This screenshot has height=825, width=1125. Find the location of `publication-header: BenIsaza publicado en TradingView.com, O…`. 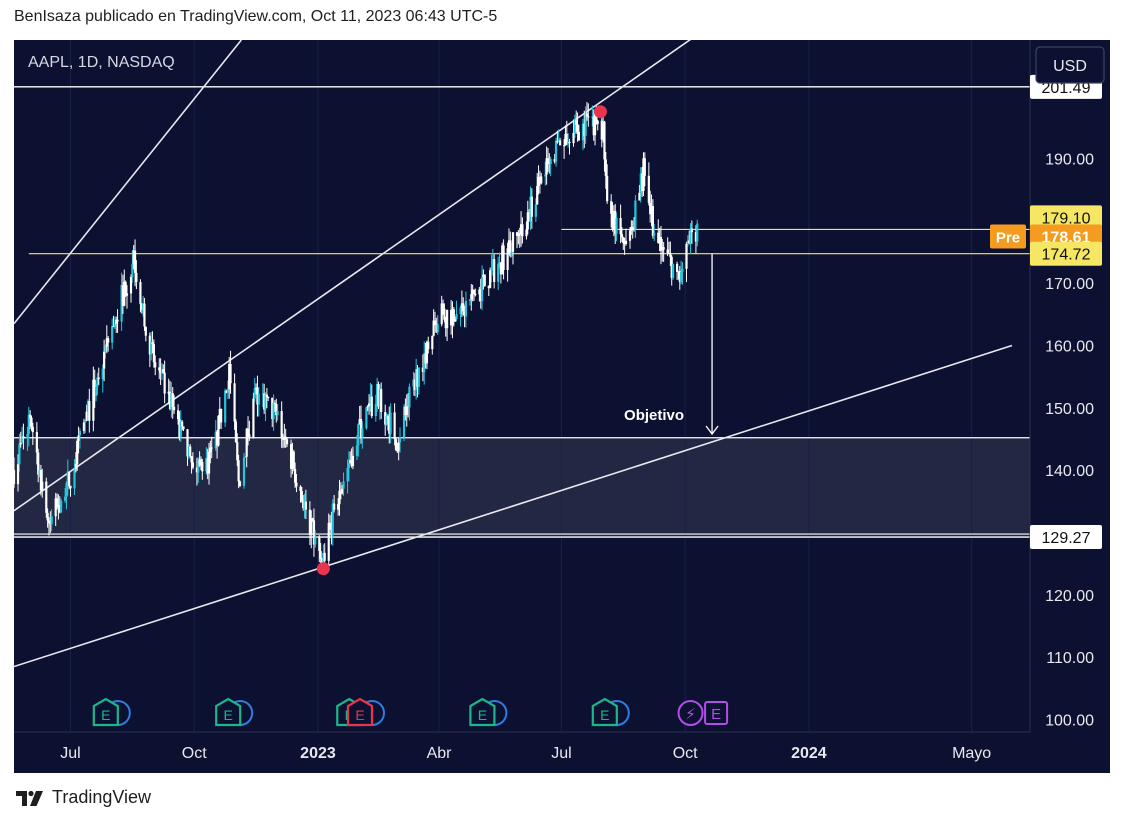

publication-header: BenIsaza publicado en TradingView.com, O… is located at coordinates (256, 16).